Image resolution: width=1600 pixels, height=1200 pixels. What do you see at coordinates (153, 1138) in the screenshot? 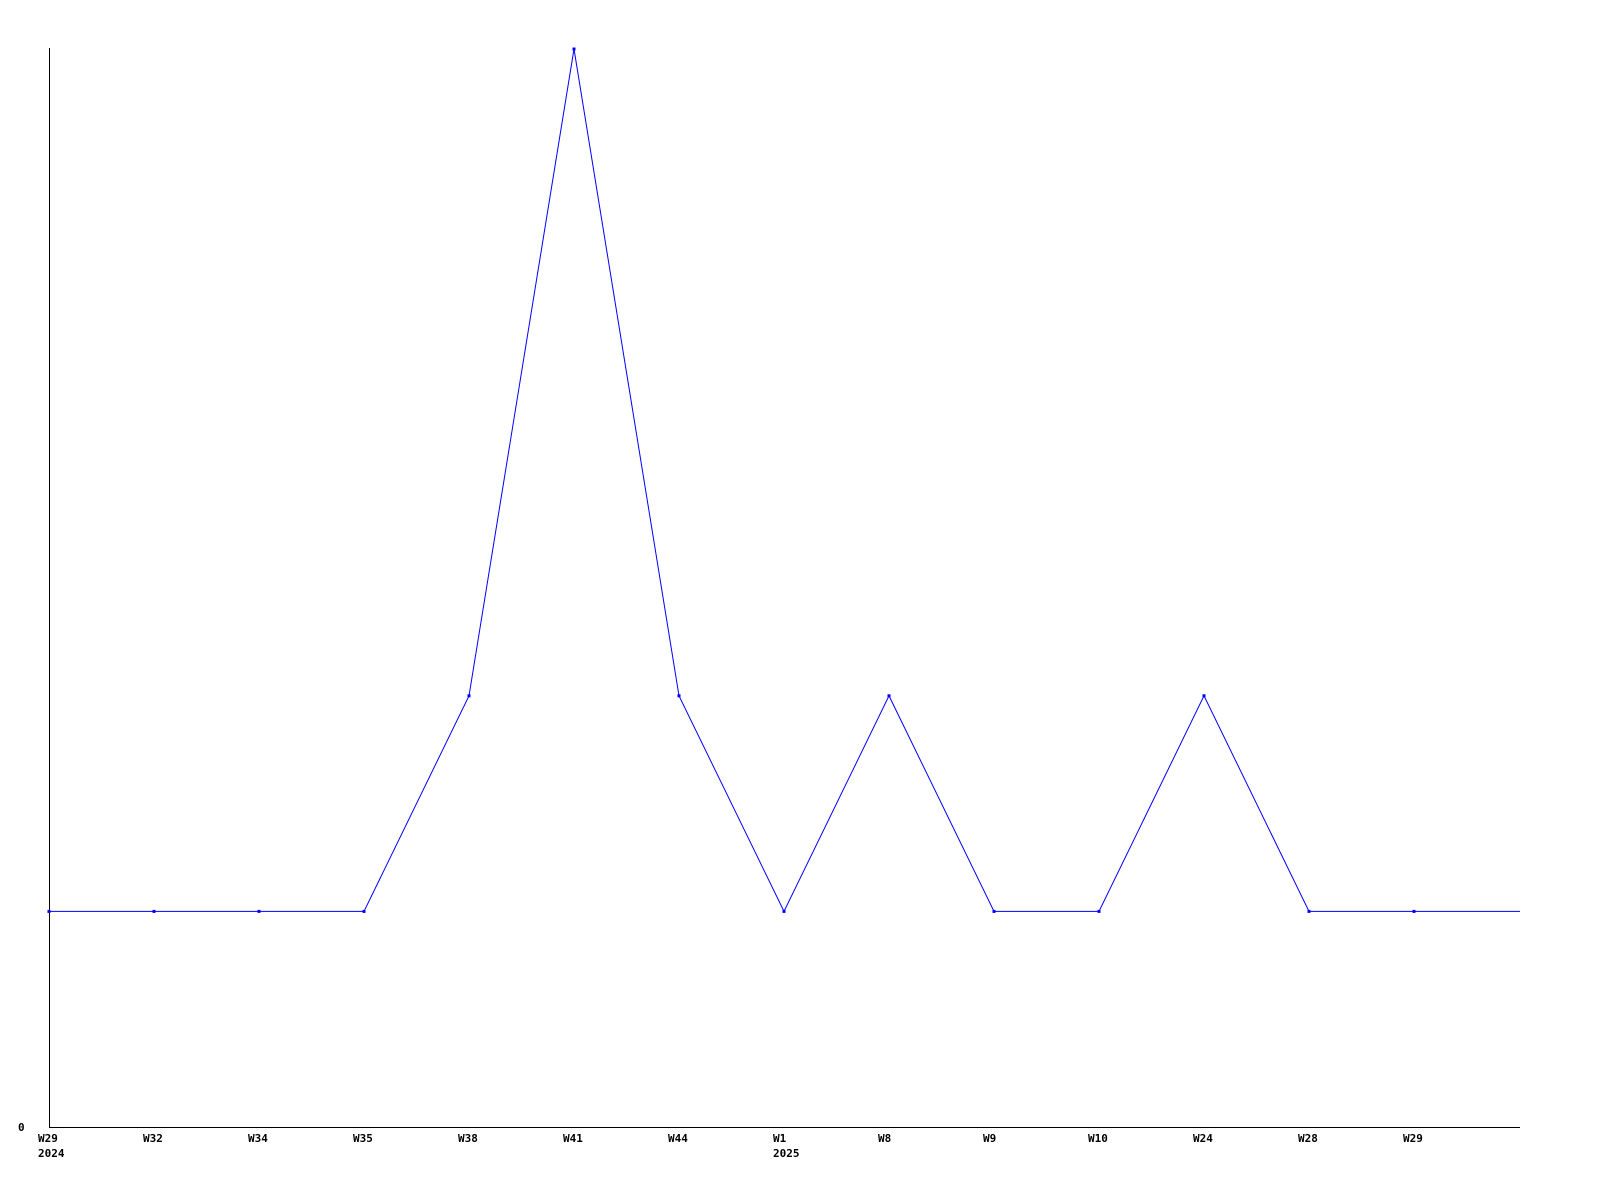
I see `x-tick-label-1: W32` at bounding box center [153, 1138].